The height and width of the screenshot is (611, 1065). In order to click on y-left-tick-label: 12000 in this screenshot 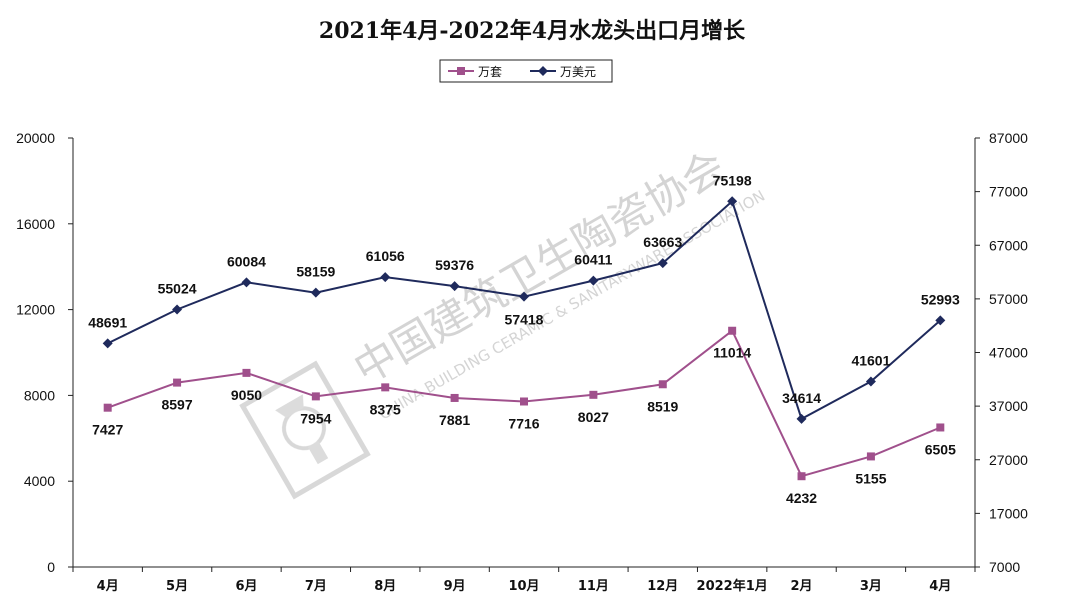, I will do `click(35, 310)`.